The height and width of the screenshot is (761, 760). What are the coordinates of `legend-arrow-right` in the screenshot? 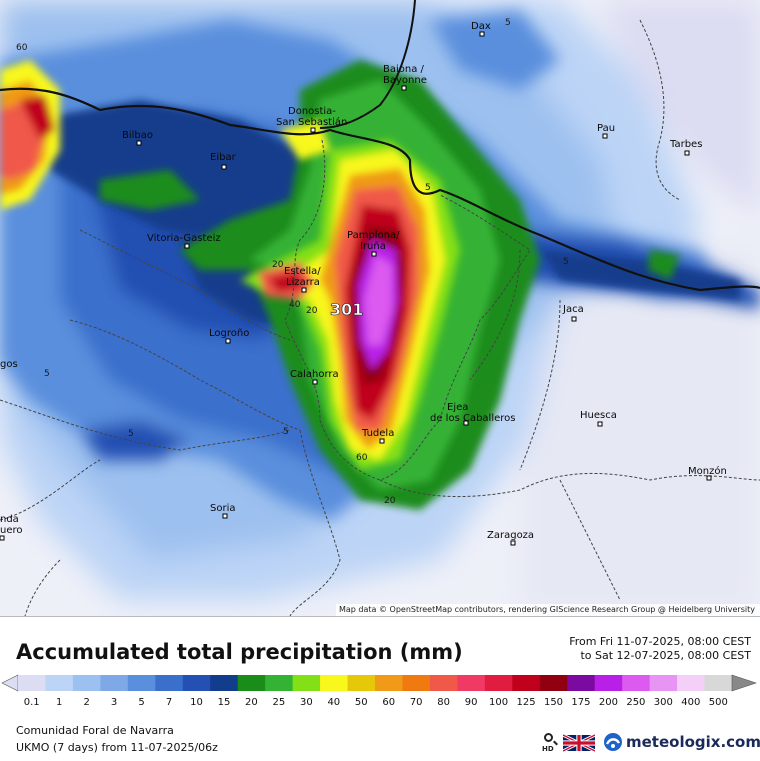 It's located at (744, 683).